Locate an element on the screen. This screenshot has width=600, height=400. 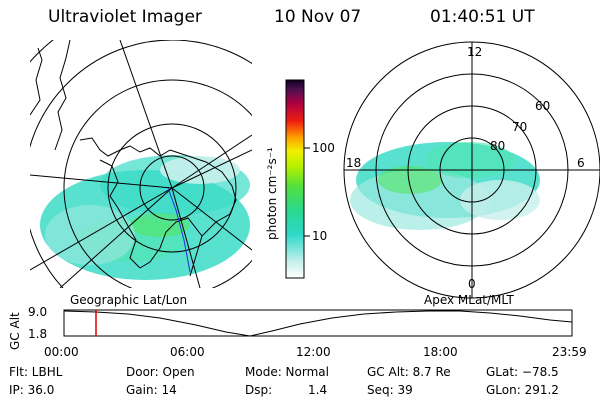
satellite-ground-track is located at coordinates (179, 230).